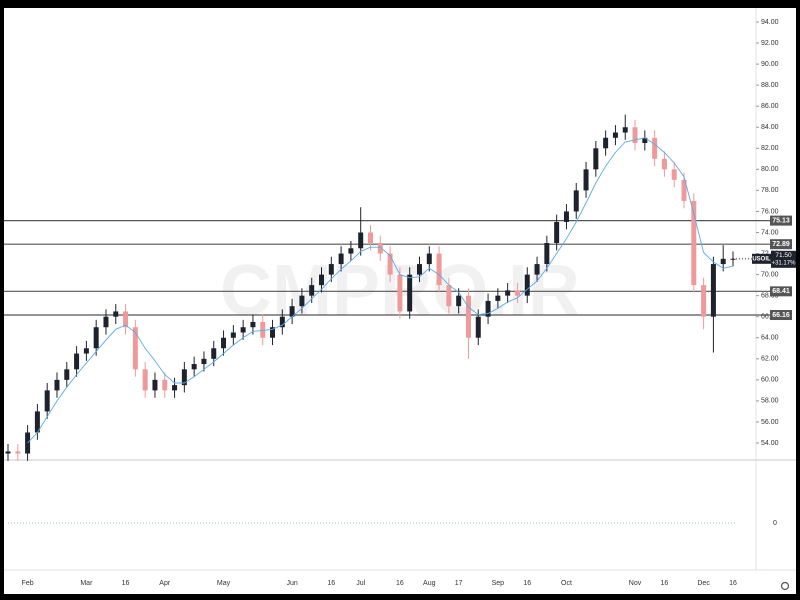  Describe the element at coordinates (360, 583) in the screenshot. I see `x-tick-label: Jul` at that location.